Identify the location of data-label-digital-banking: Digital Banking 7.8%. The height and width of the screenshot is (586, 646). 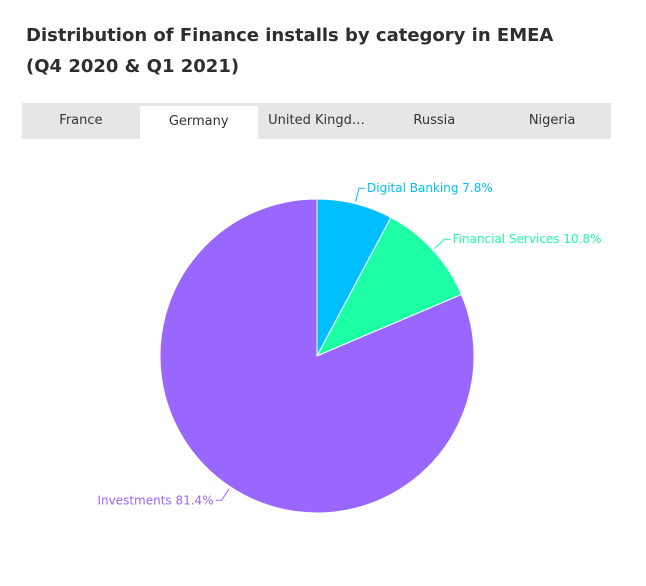
(430, 188).